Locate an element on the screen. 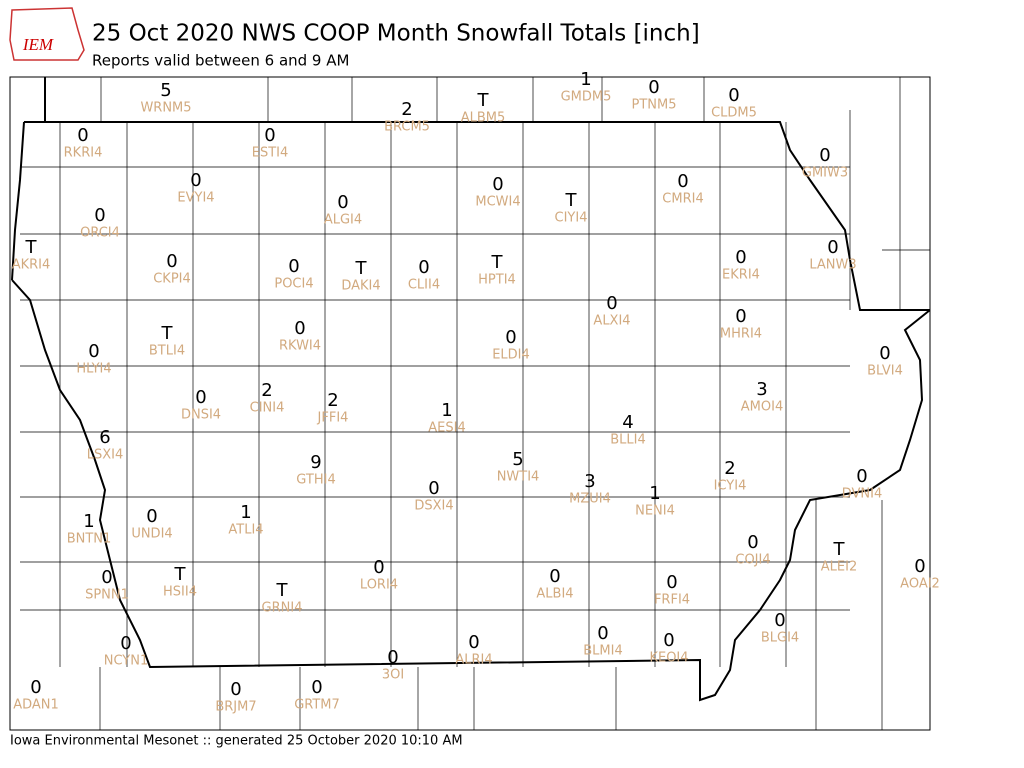 The height and width of the screenshot is (768, 1024). station-id: GMDM5 is located at coordinates (586, 97).